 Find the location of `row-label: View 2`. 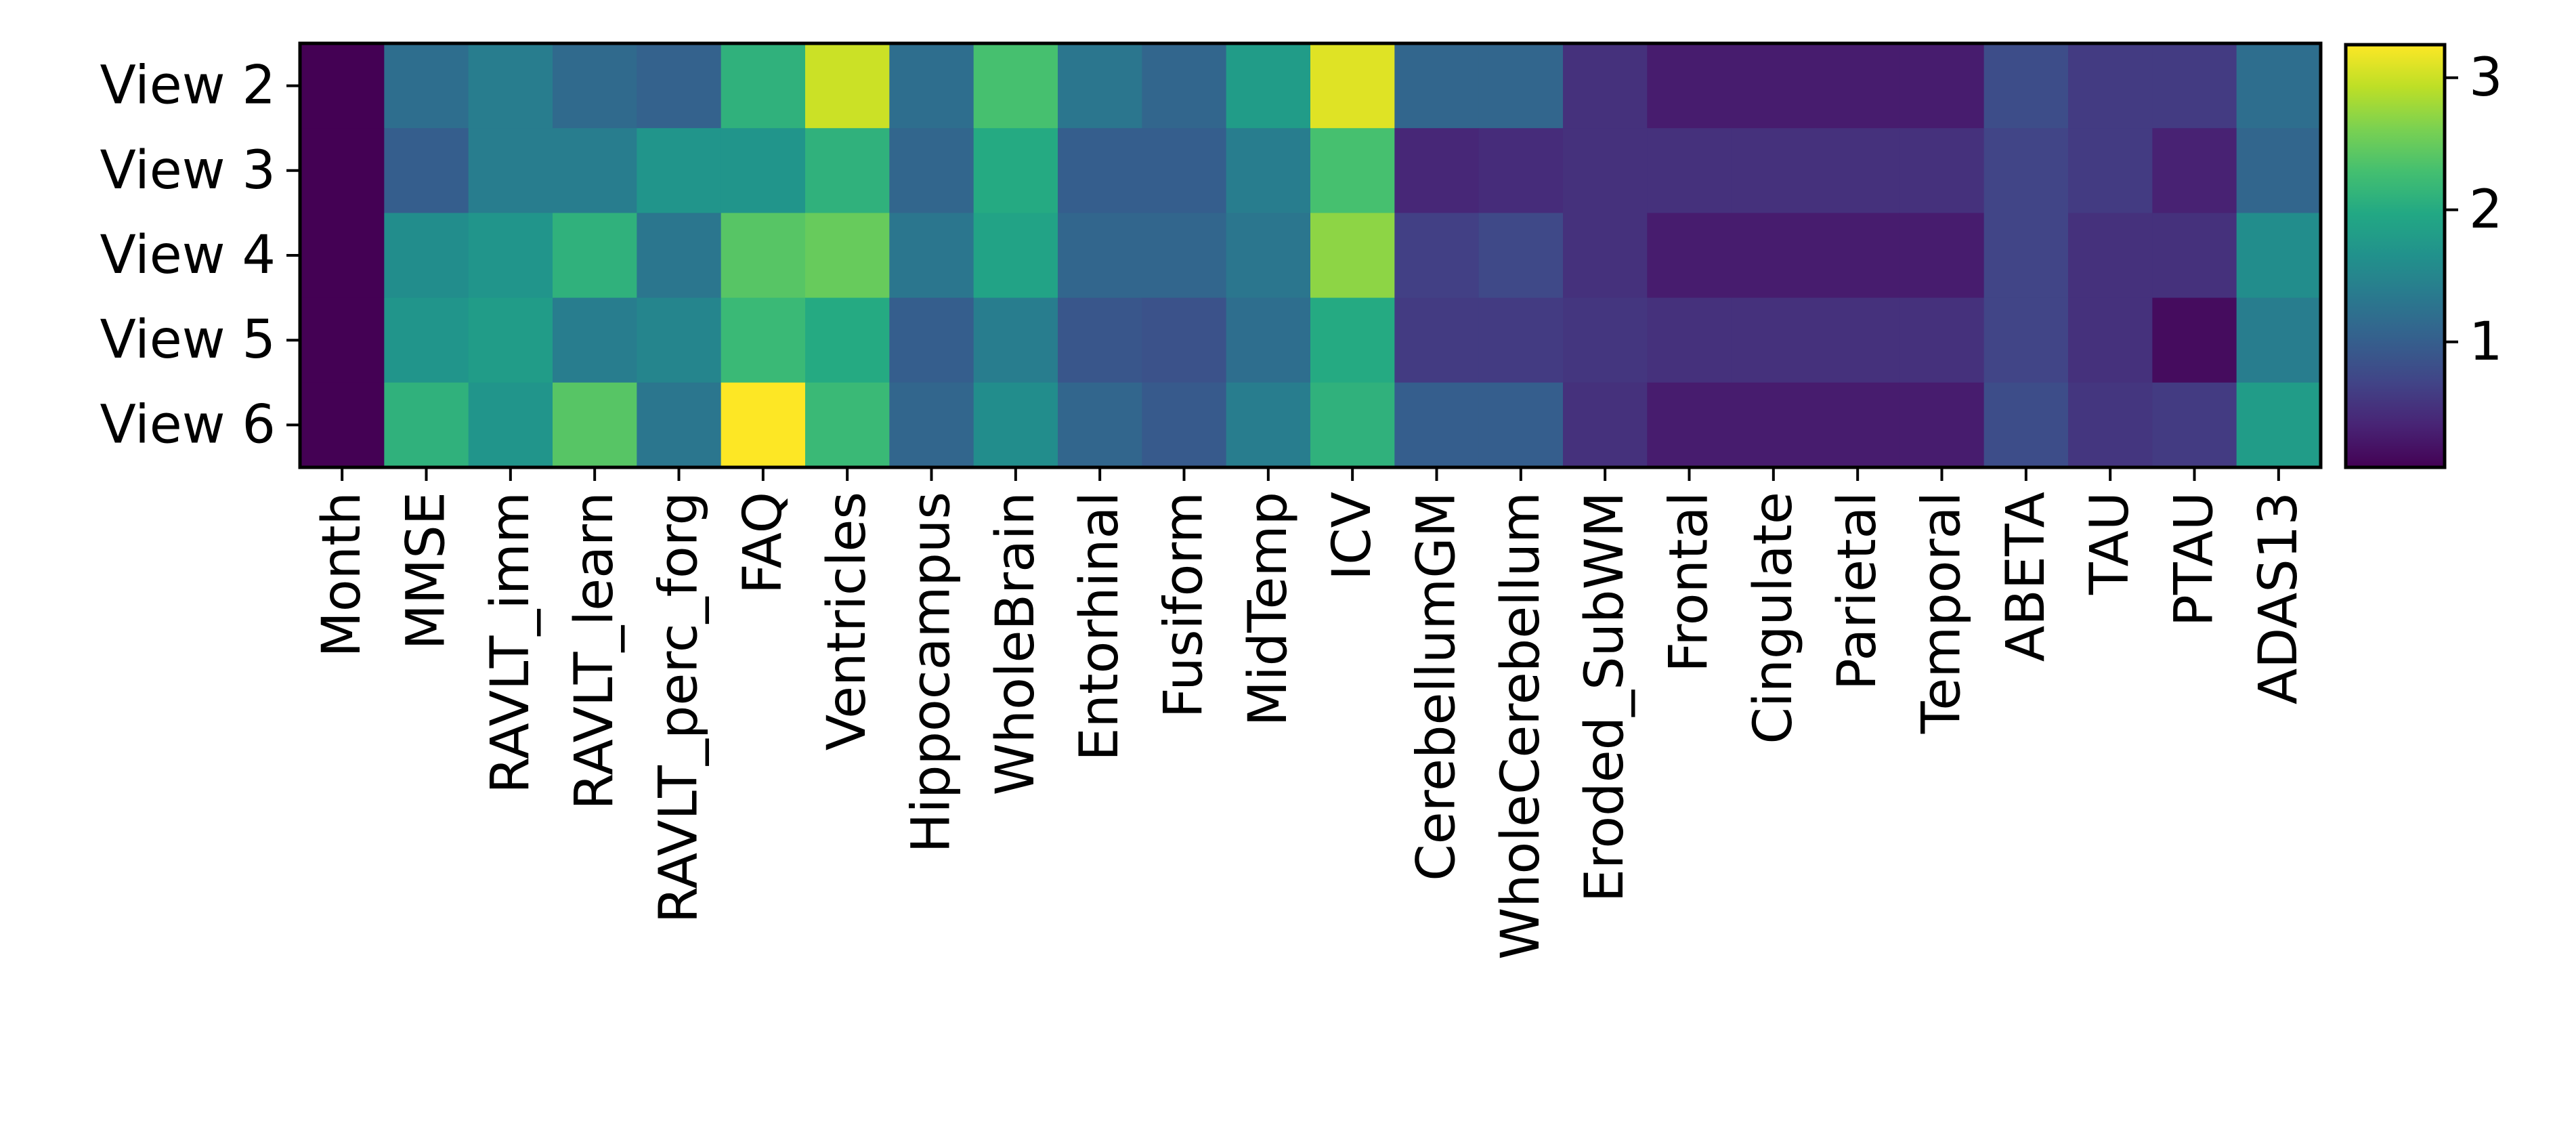

row-label: View 2 is located at coordinates (188, 86).